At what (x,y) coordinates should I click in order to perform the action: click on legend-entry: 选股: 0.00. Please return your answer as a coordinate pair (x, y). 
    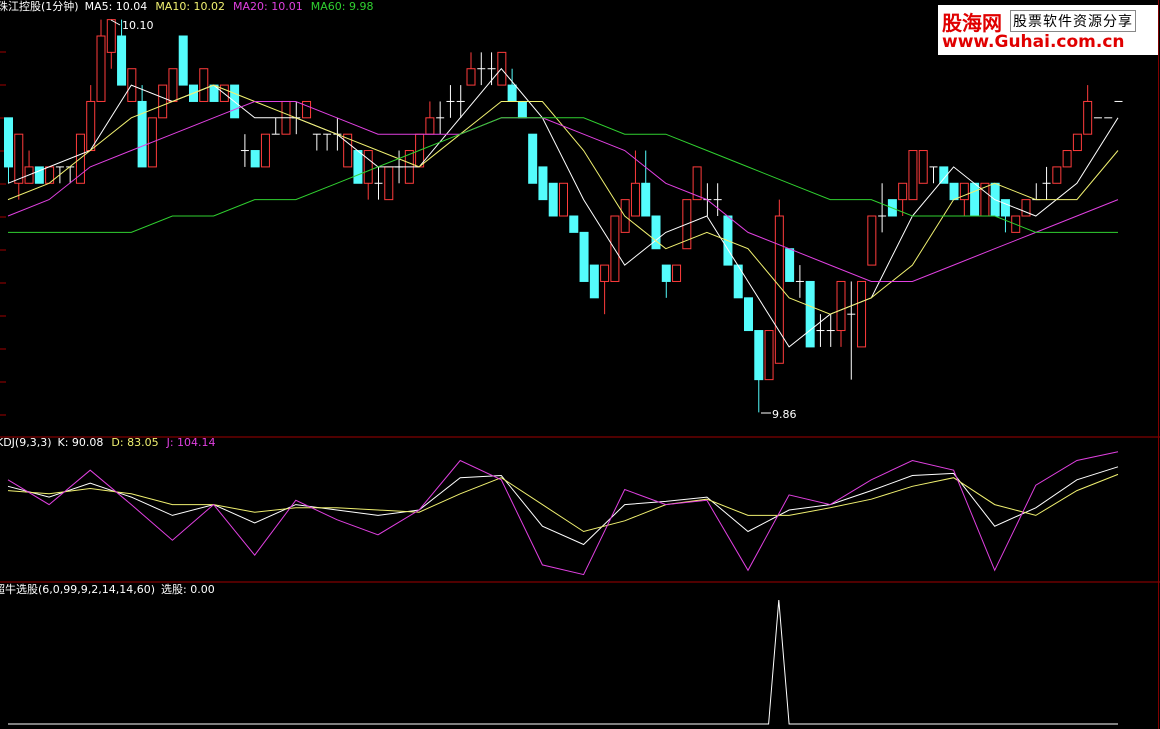
    Looking at the image, I should click on (188, 589).